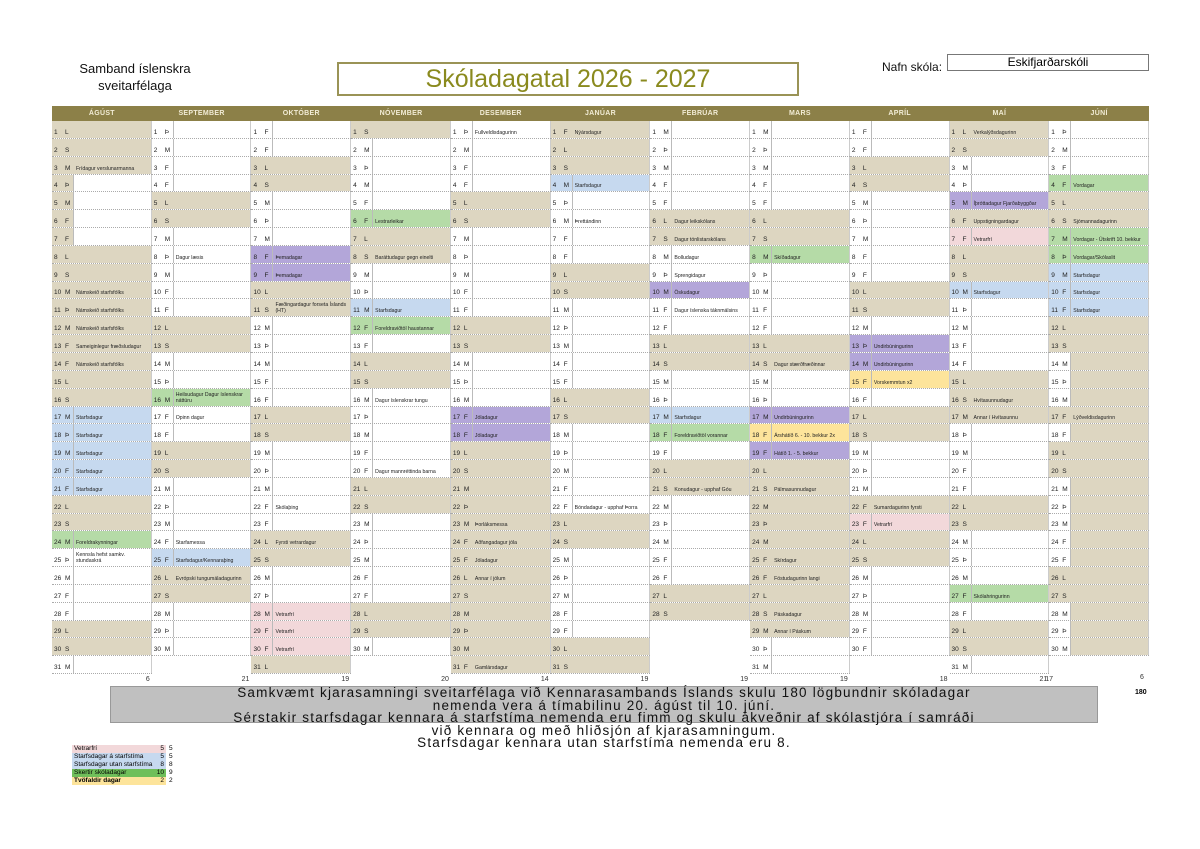 The height and width of the screenshot is (849, 1200). Describe the element at coordinates (412, 254) in the screenshot. I see `event-cell: Baráttudagur gegn einelti` at that location.